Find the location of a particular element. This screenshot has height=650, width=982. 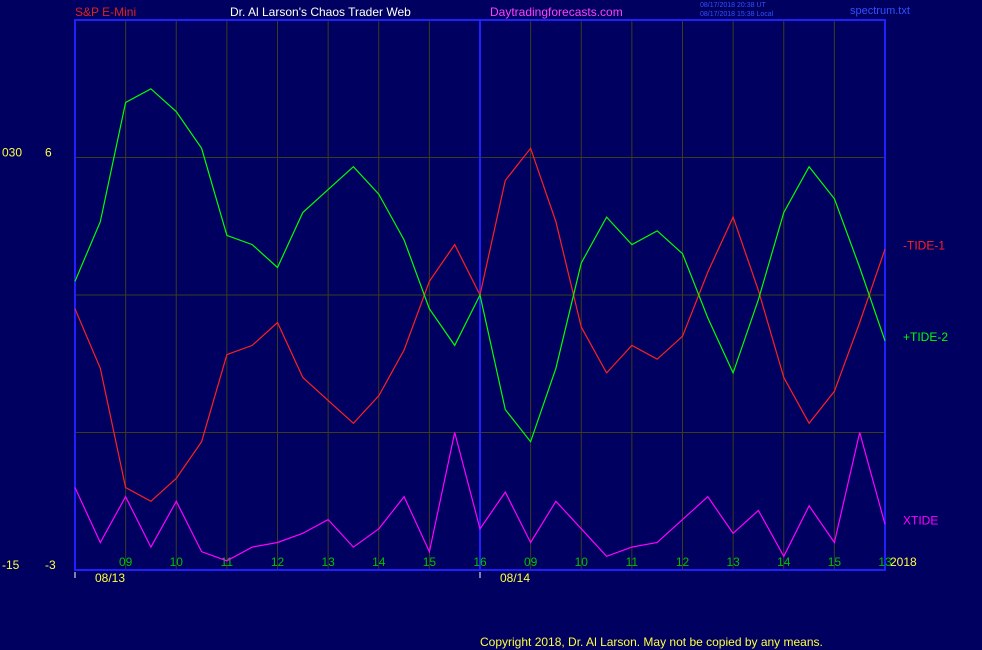

website: Daytradingforecasts.com is located at coordinates (556, 12).